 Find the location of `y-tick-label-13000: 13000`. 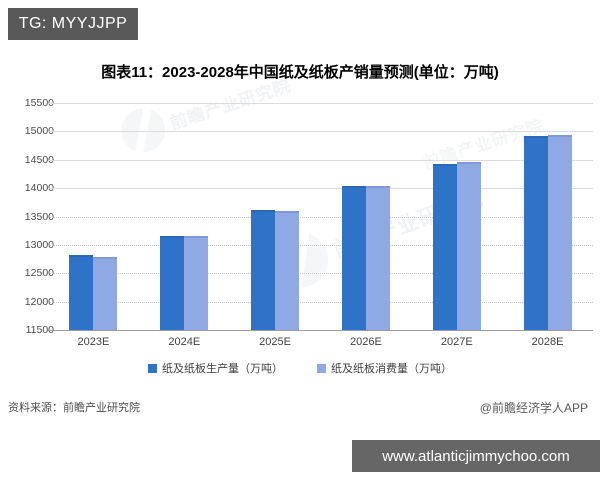

y-tick-label-13000: 13000 is located at coordinates (39, 244).